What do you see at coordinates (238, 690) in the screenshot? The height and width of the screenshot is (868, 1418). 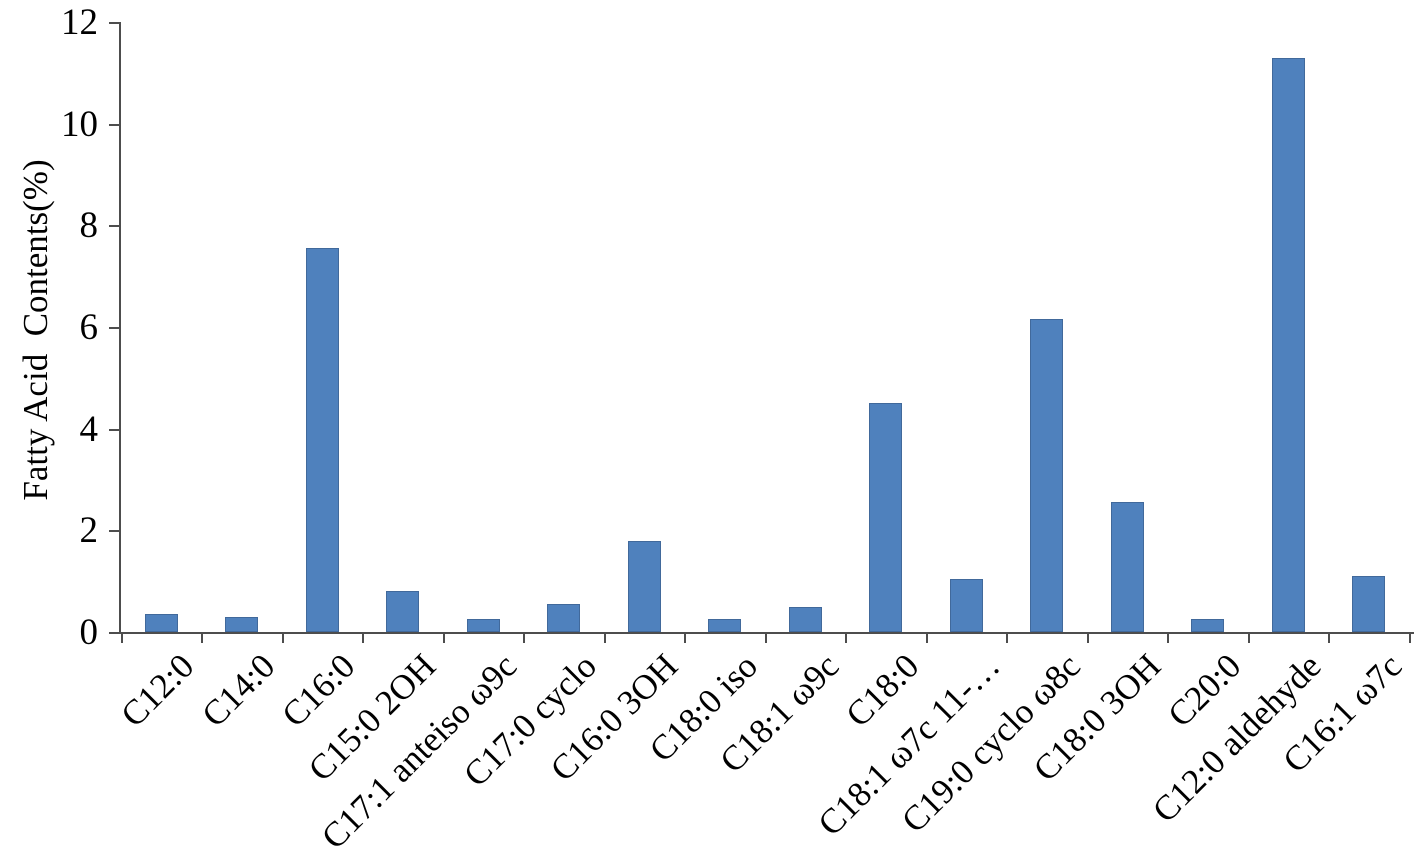 I see `x-category-label: C14:0` at bounding box center [238, 690].